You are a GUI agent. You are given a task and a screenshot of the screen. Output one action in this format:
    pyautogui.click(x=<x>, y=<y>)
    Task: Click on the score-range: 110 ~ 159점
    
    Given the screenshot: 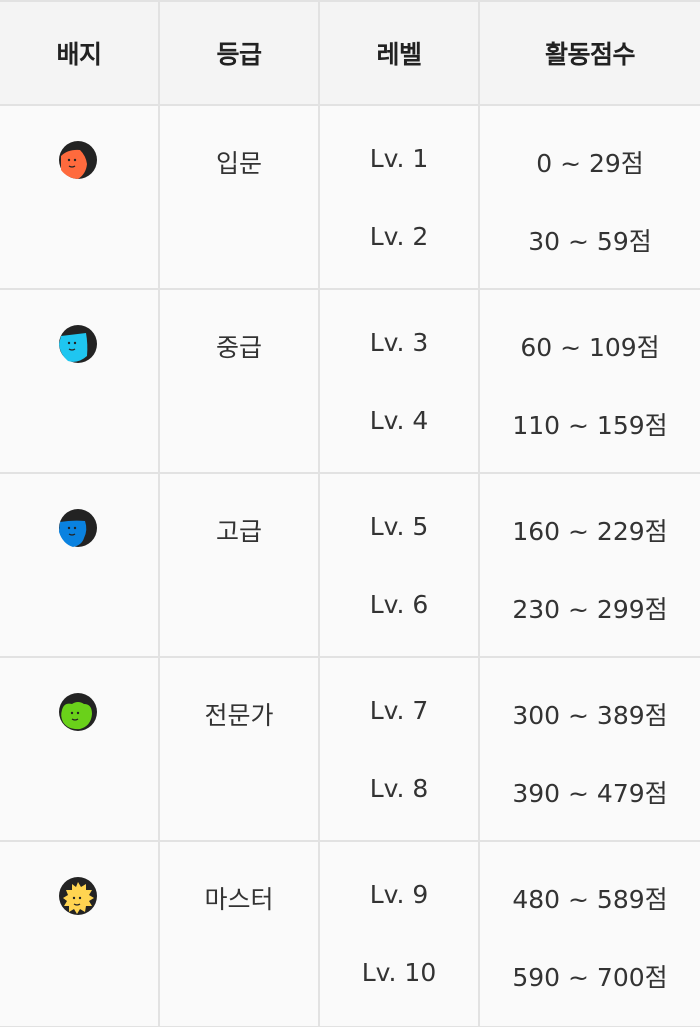 What is the action you would take?
    pyautogui.click(x=590, y=425)
    